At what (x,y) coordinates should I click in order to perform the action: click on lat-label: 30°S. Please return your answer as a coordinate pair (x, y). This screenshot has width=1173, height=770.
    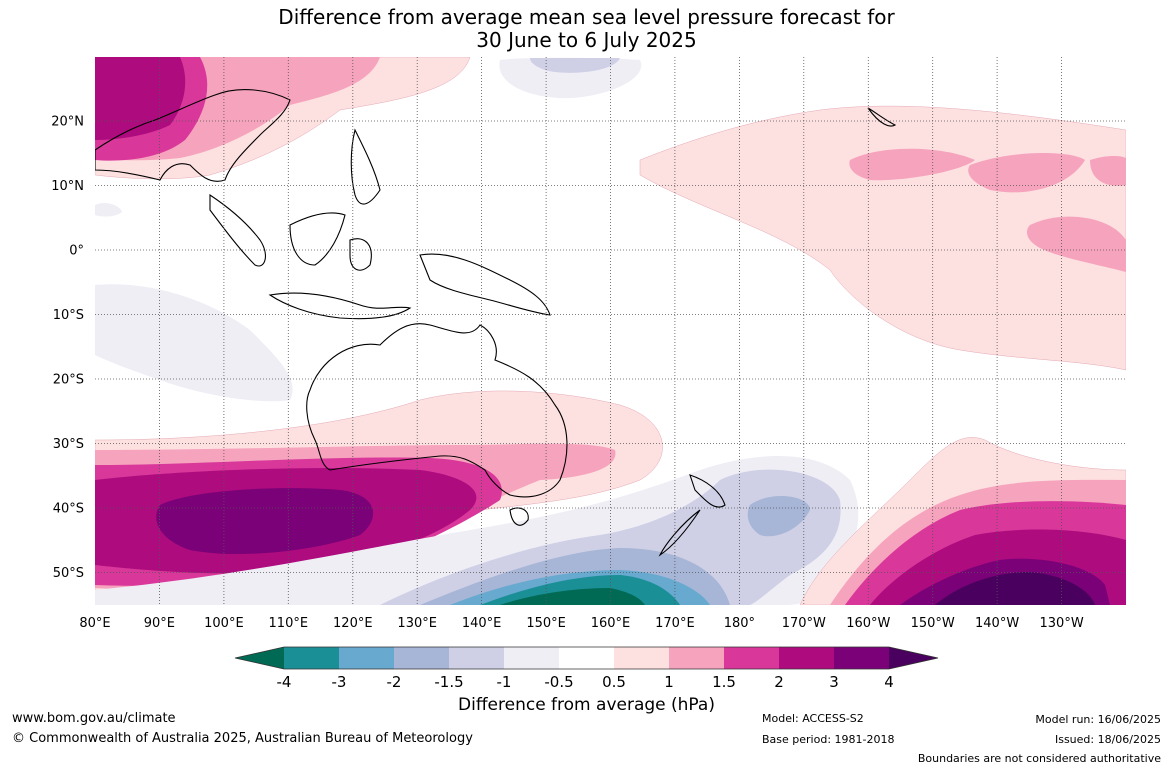
    Looking at the image, I should click on (68, 444).